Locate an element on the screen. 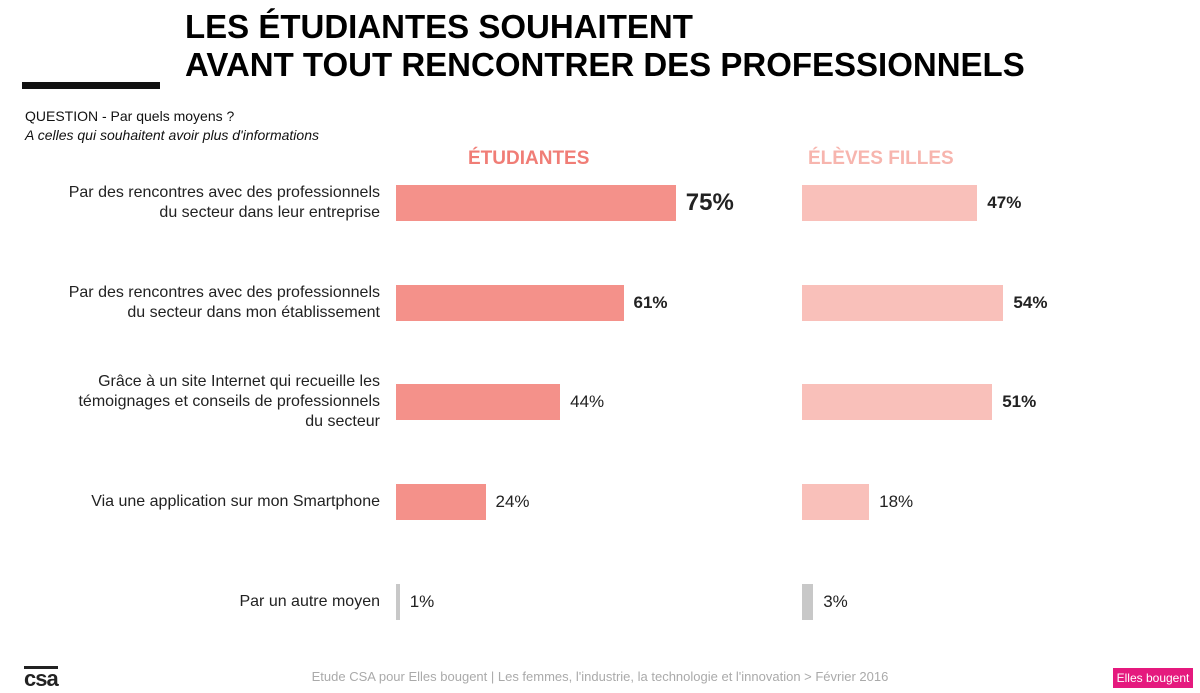 The image size is (1200, 693). value-label: 1% is located at coordinates (422, 601).